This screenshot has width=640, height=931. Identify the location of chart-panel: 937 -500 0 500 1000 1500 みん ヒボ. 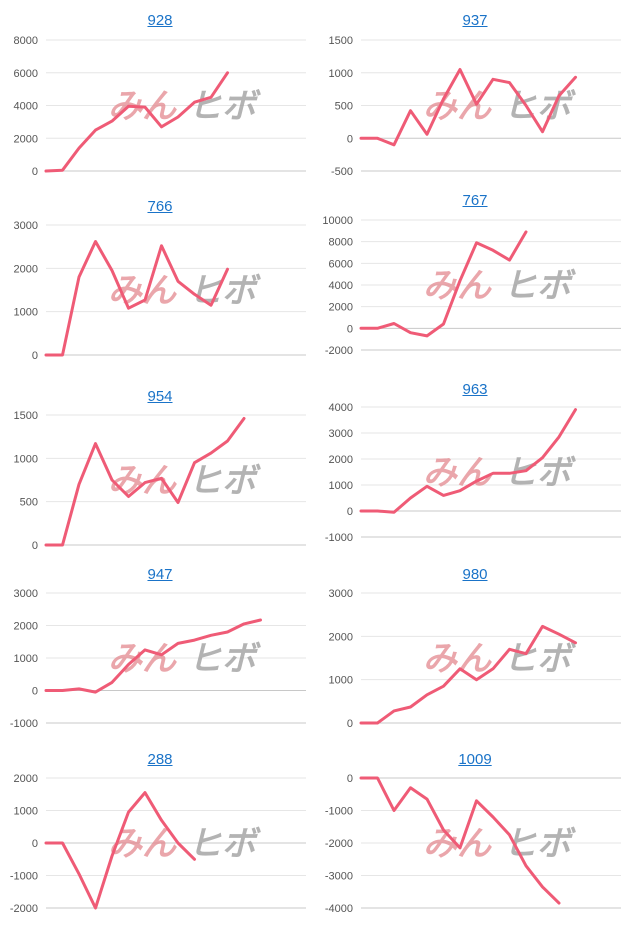
(475, 95).